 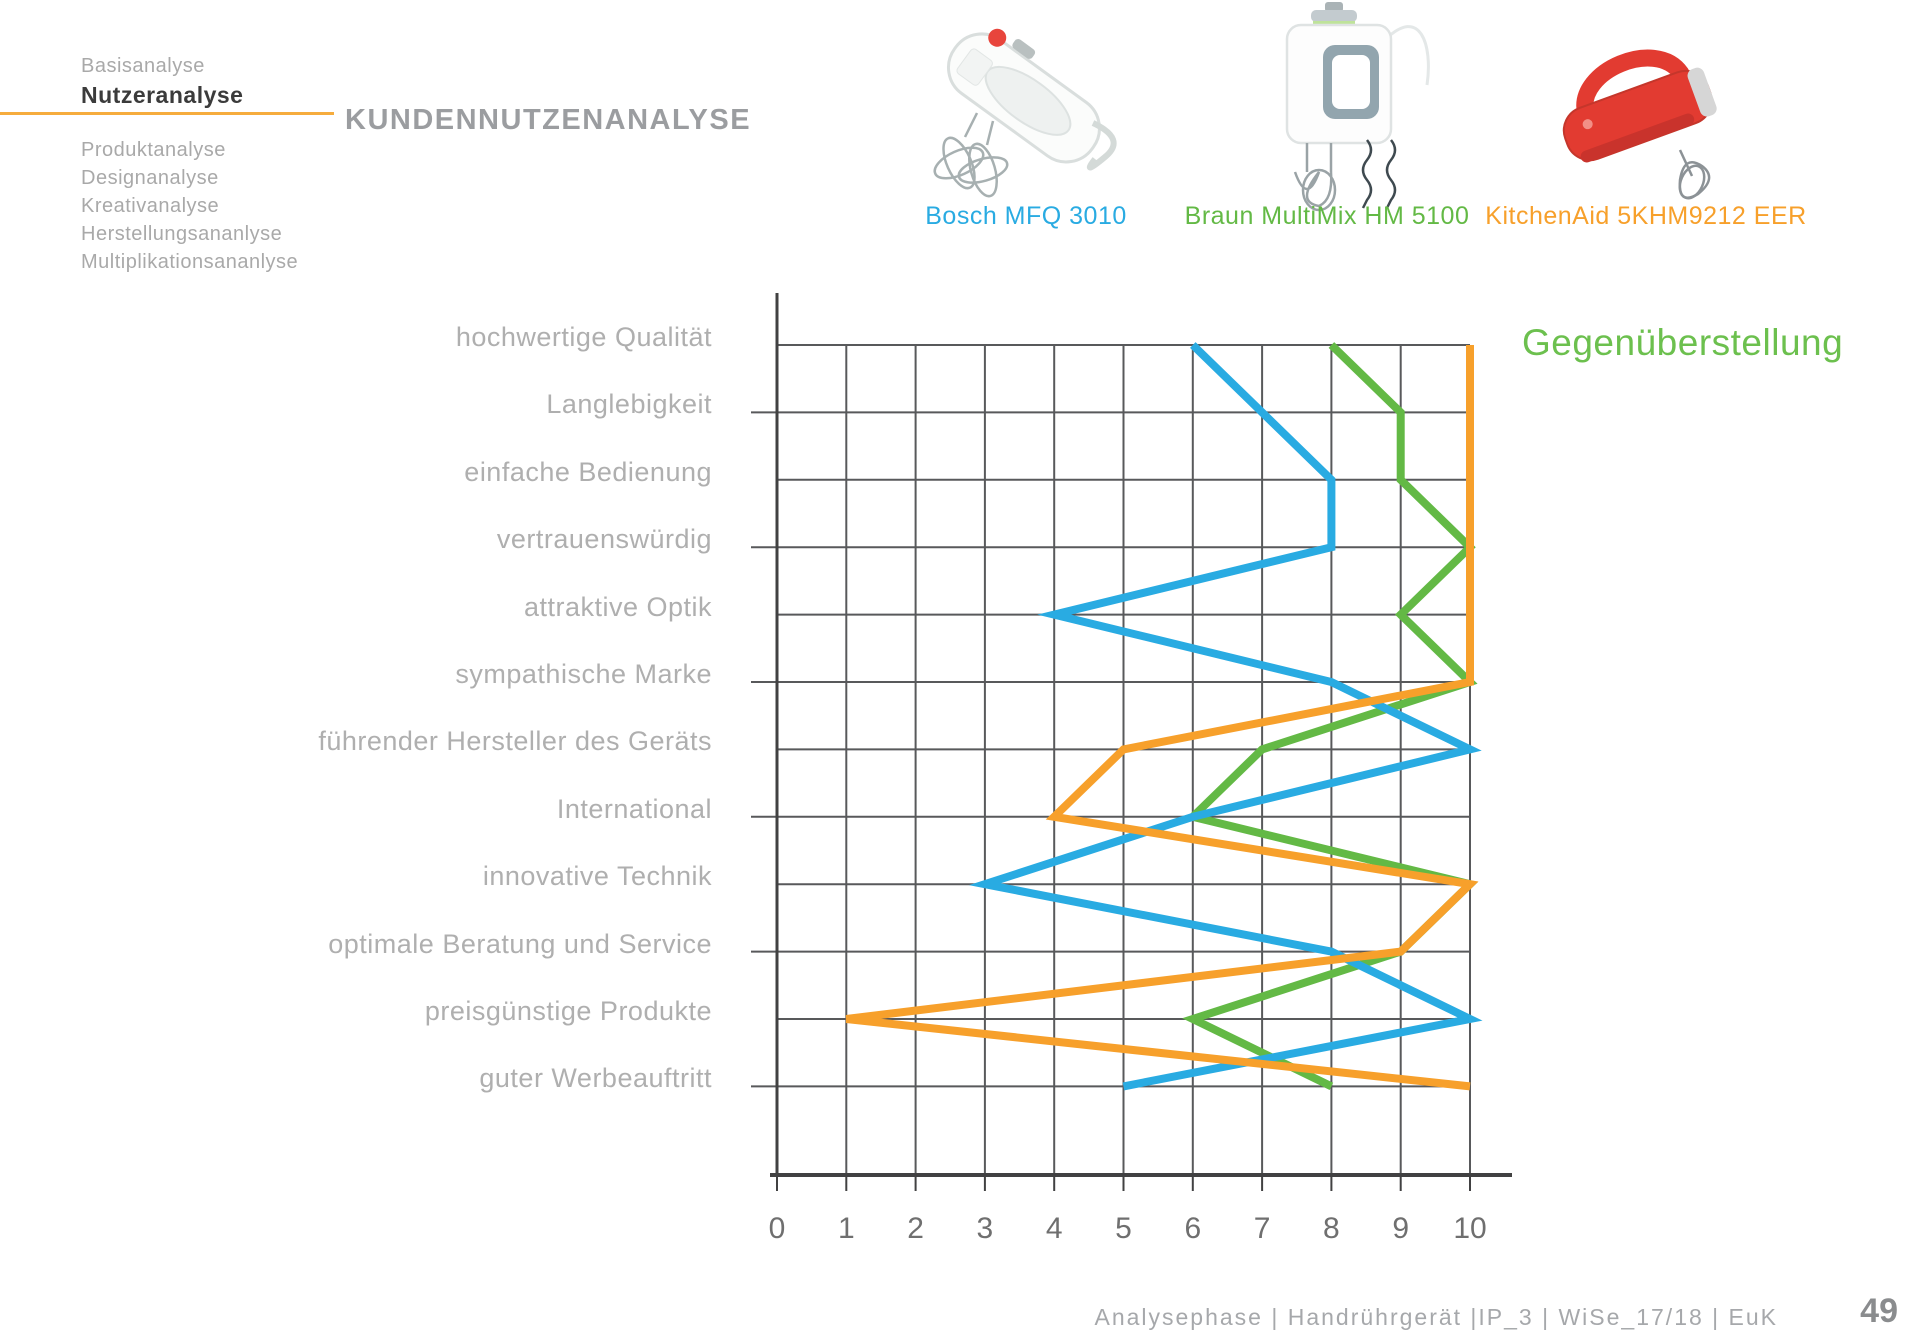 I want to click on category-label: vertrauenswürdig, so click(x=604, y=539).